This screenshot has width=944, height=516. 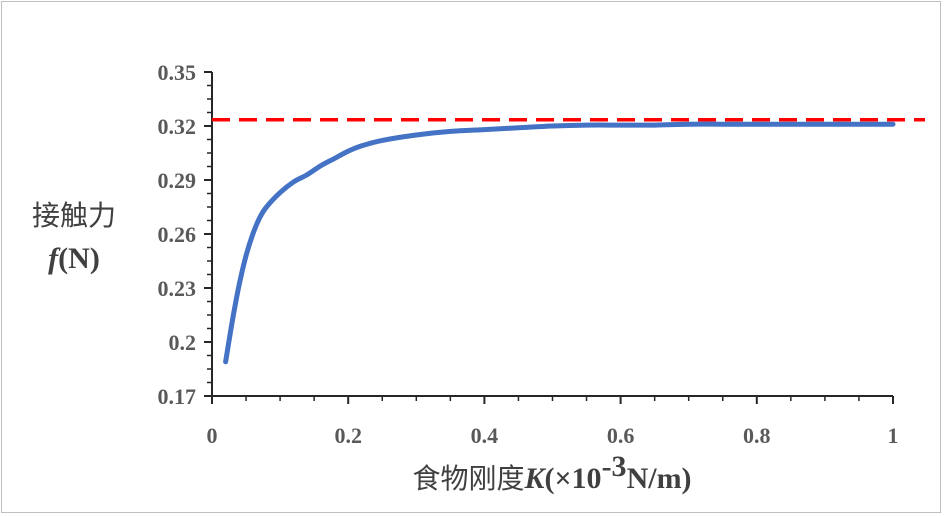 What do you see at coordinates (468, 479) in the screenshot?
I see `x-axis-title-prefix: 食物刚度` at bounding box center [468, 479].